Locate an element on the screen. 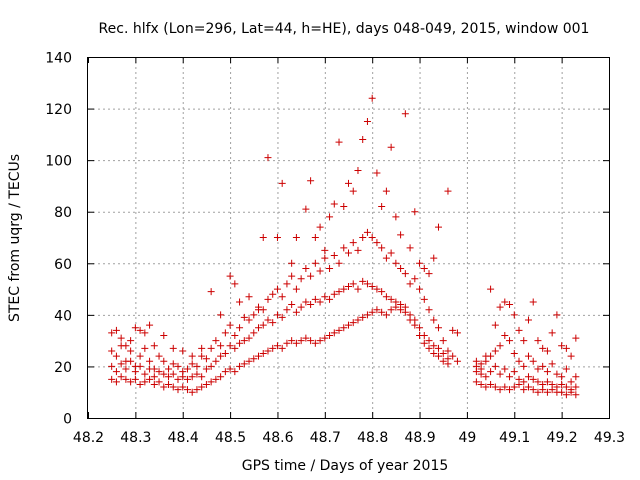 The image size is (640, 480). y-tick-label: 20 is located at coordinates (63, 368).